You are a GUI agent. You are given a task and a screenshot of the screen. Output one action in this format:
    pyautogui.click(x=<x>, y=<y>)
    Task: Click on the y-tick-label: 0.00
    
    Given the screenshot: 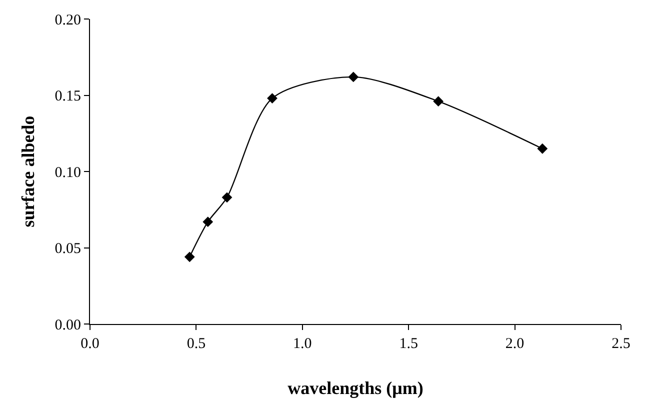 What is the action you would take?
    pyautogui.click(x=67, y=325)
    